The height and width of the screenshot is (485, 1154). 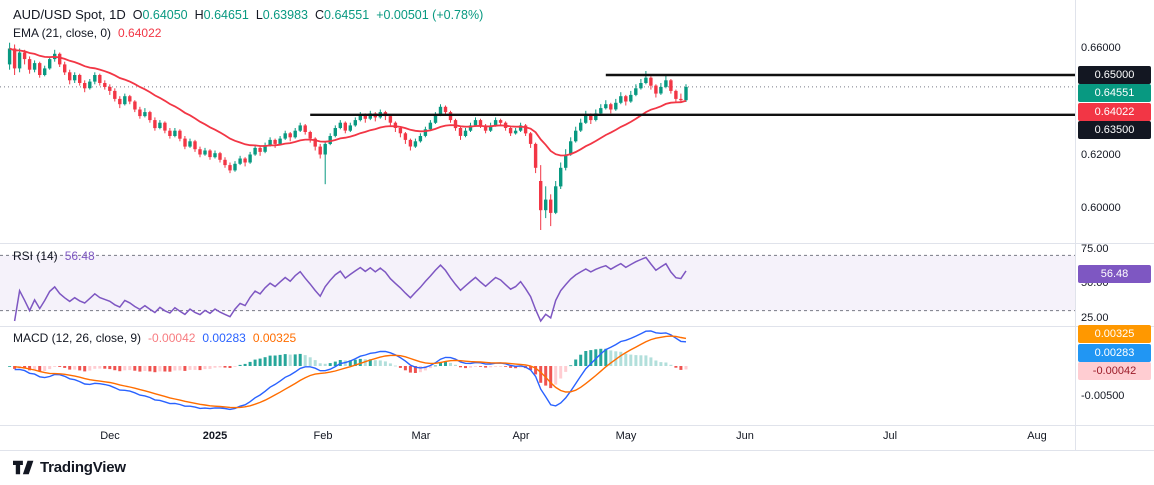 I want to click on rsi-legend: RSI (14) 56.48, so click(x=54, y=256).